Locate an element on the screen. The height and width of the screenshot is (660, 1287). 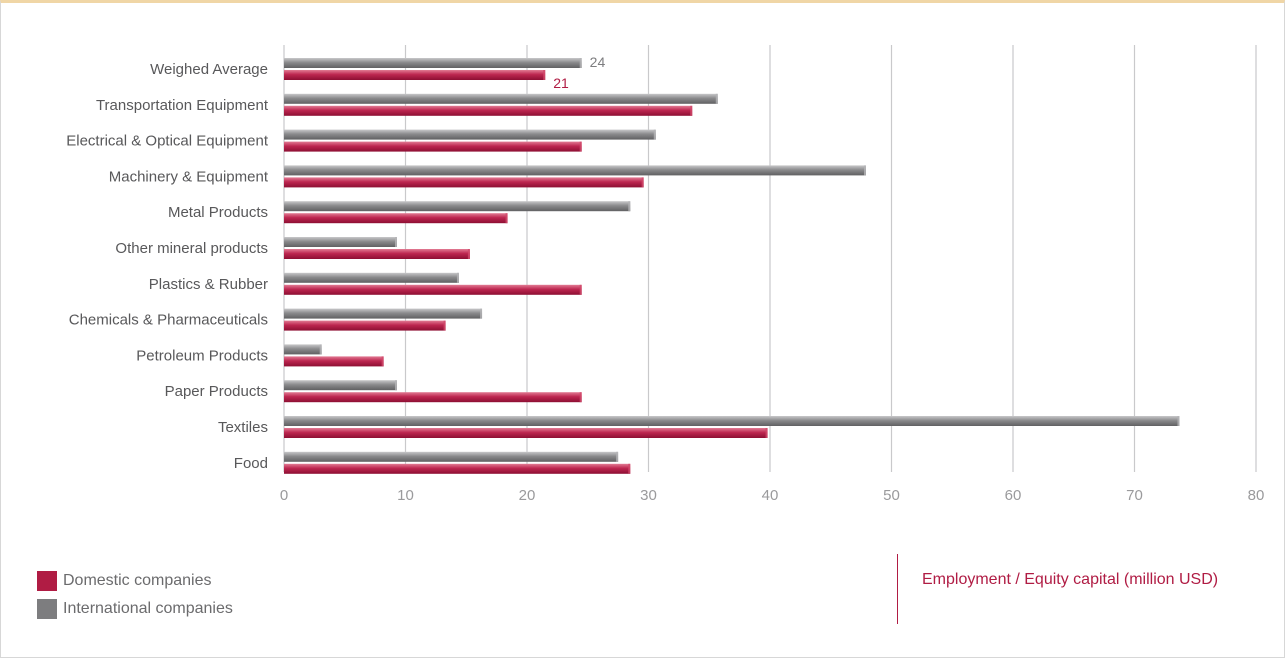
data-labels: 24 21 is located at coordinates (579, 72).